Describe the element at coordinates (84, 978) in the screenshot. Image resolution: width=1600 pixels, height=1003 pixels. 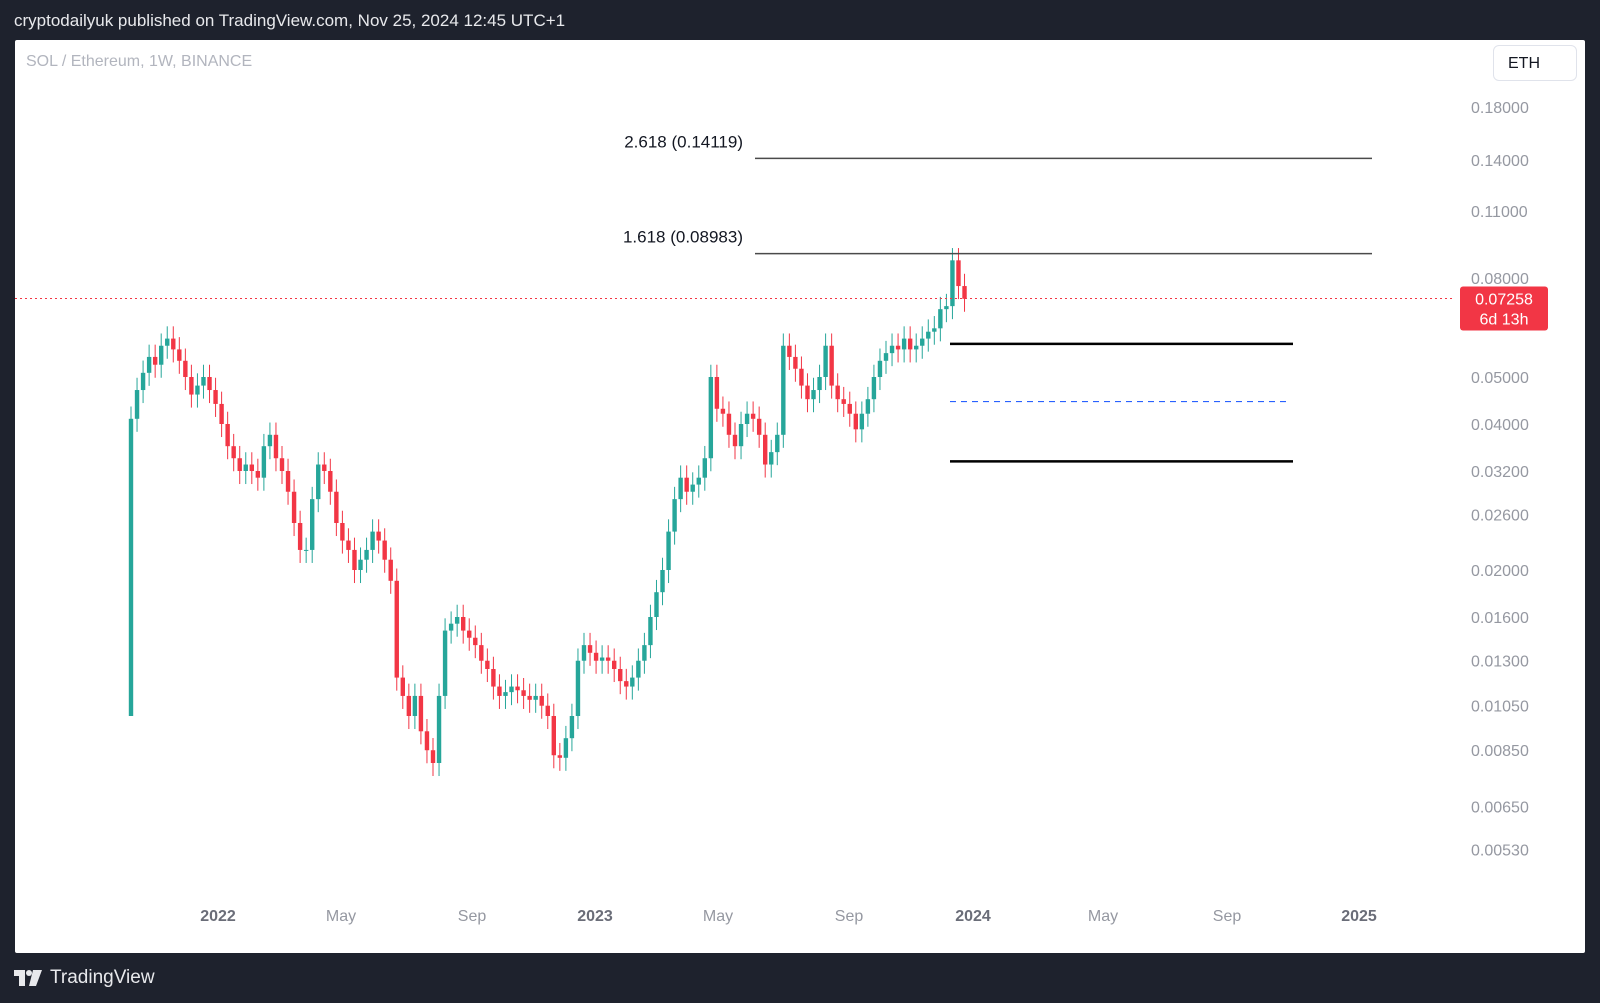
I see `tradingview-logo: TradingView` at that location.